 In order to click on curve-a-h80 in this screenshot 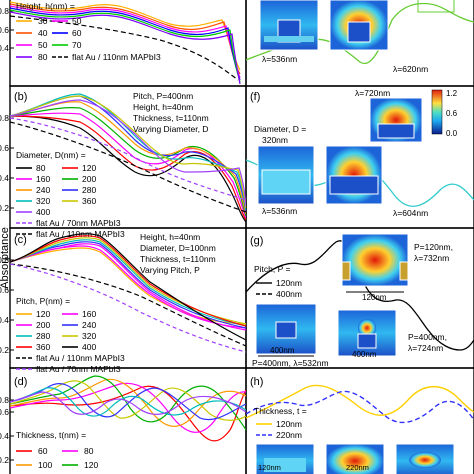, I will do `click(125, 48)`.